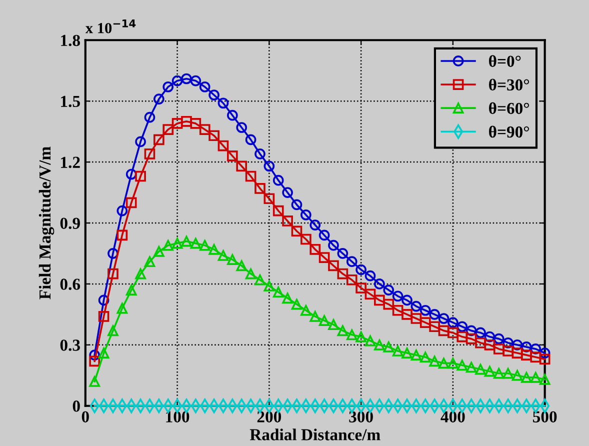  What do you see at coordinates (504, 61) in the screenshot?
I see `legend-label: θ=0°` at bounding box center [504, 61].